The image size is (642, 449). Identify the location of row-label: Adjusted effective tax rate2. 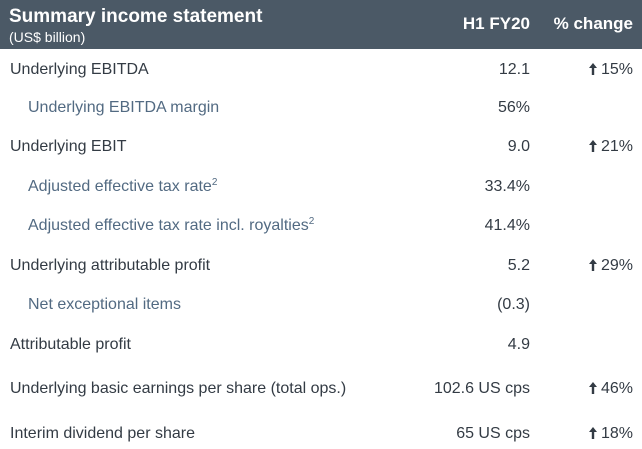
(122, 187).